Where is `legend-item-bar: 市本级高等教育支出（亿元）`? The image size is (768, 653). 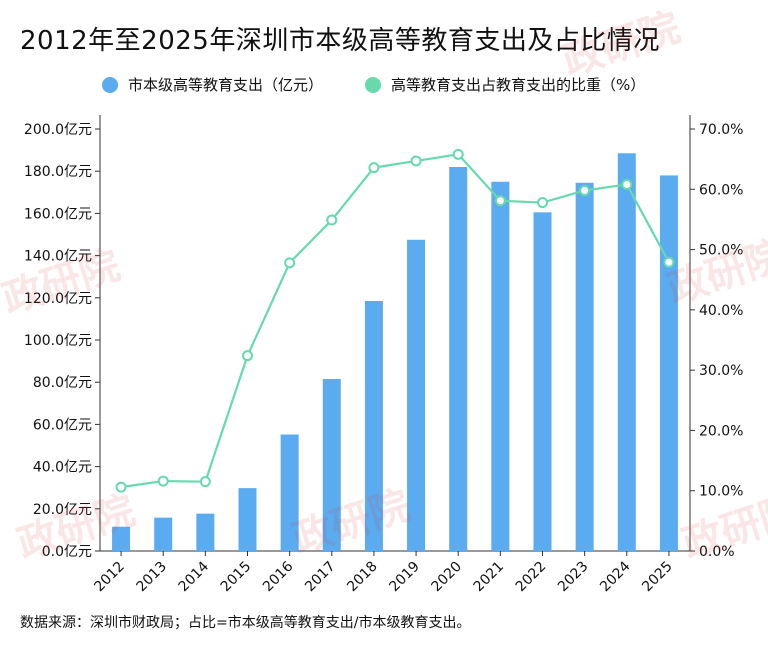
legend-item-bar: 市本级高等教育支出（亿元） is located at coordinates (212, 84).